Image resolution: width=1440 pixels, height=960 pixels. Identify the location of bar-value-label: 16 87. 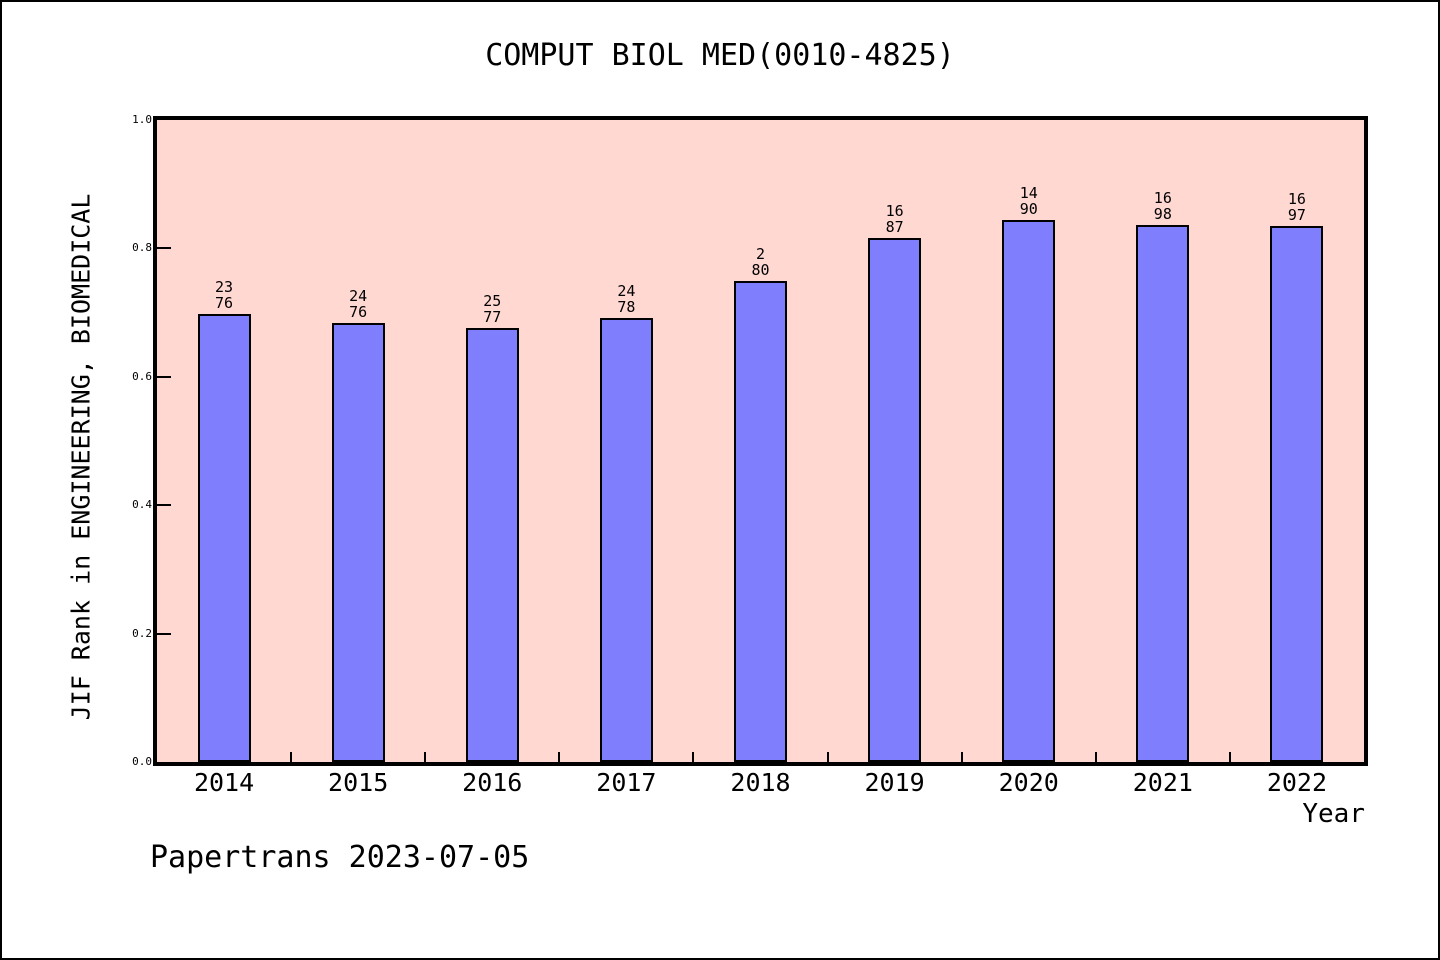
(895, 219).